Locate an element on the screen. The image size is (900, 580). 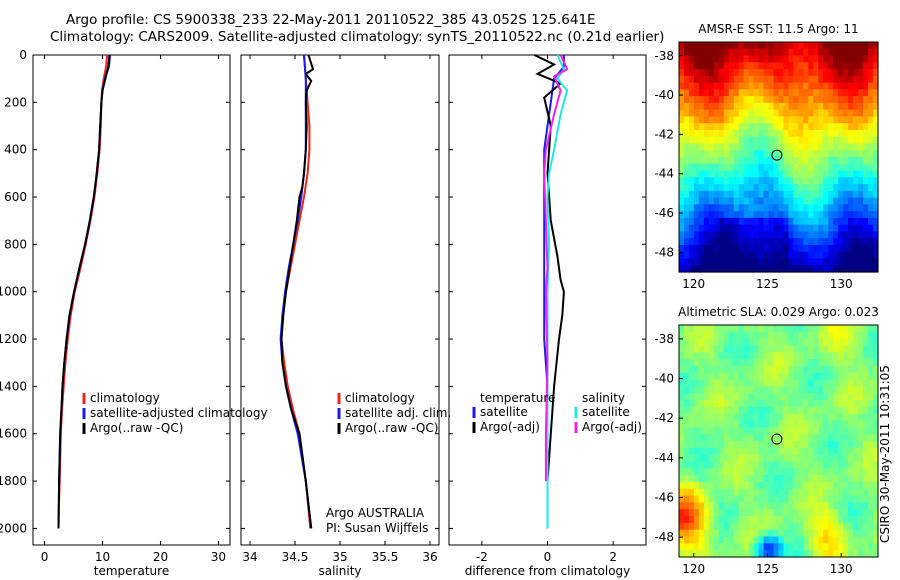
temperature-profile-series-black is located at coordinates (84, 291).